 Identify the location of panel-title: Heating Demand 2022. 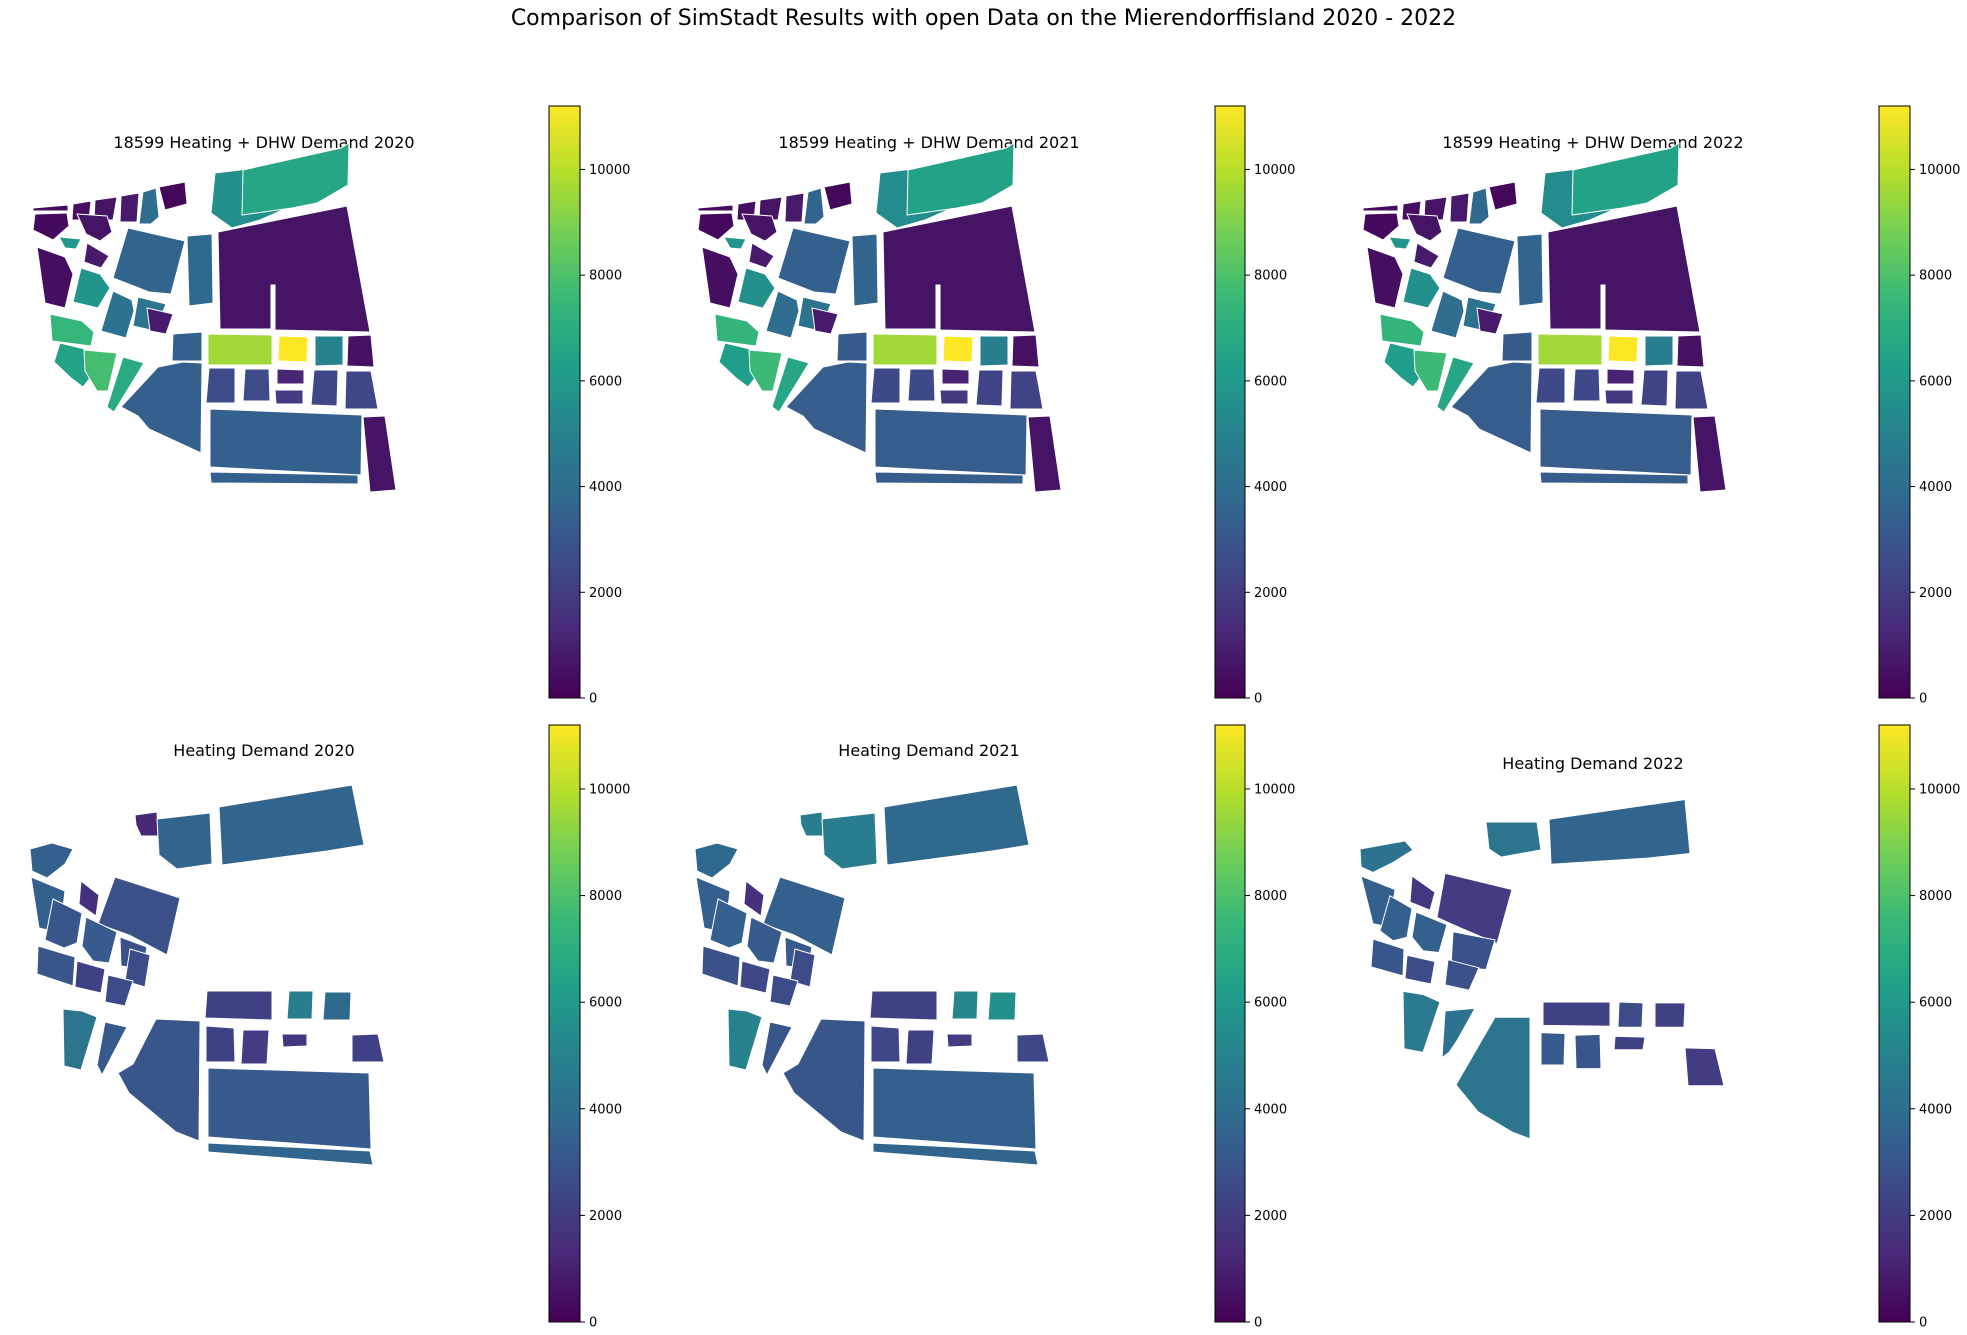
(1592, 763).